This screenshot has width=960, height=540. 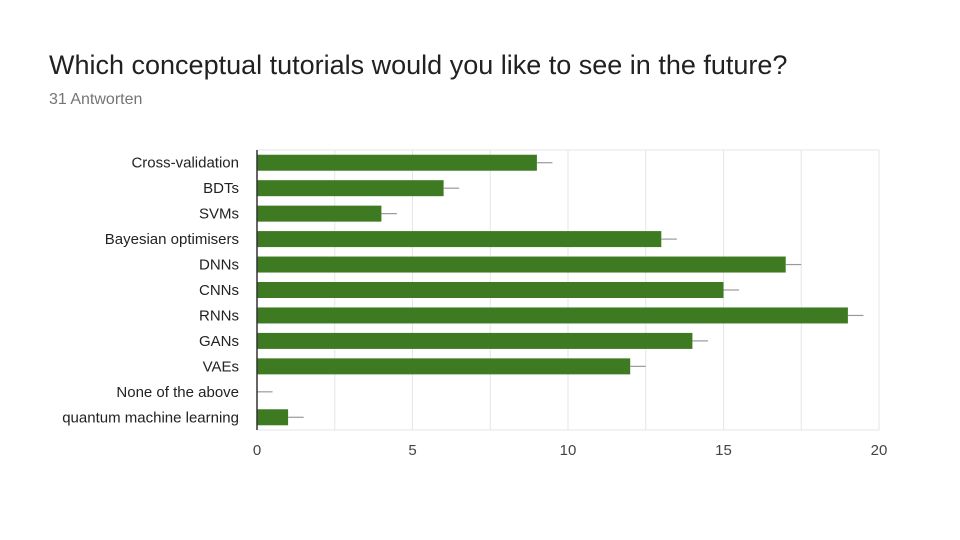 I want to click on category-label: Cross-validation, so click(x=185, y=163).